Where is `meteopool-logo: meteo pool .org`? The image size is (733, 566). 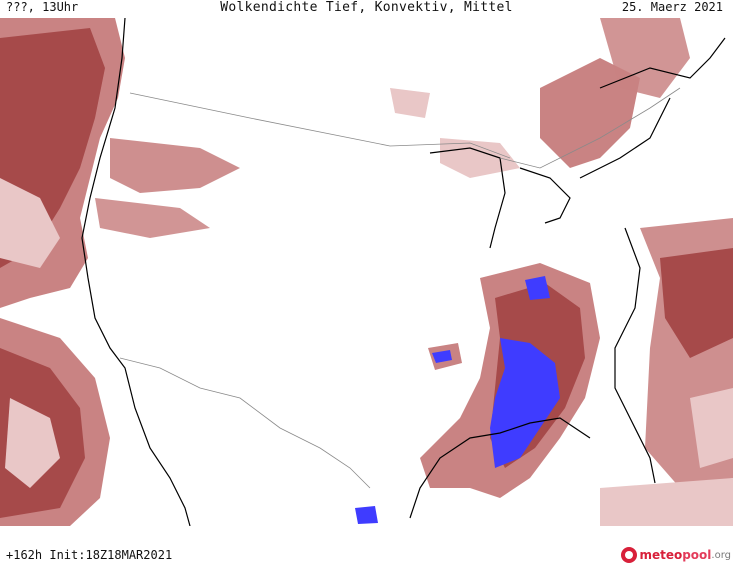
meteopool-logo: meteo pool .org is located at coordinates (676, 555).